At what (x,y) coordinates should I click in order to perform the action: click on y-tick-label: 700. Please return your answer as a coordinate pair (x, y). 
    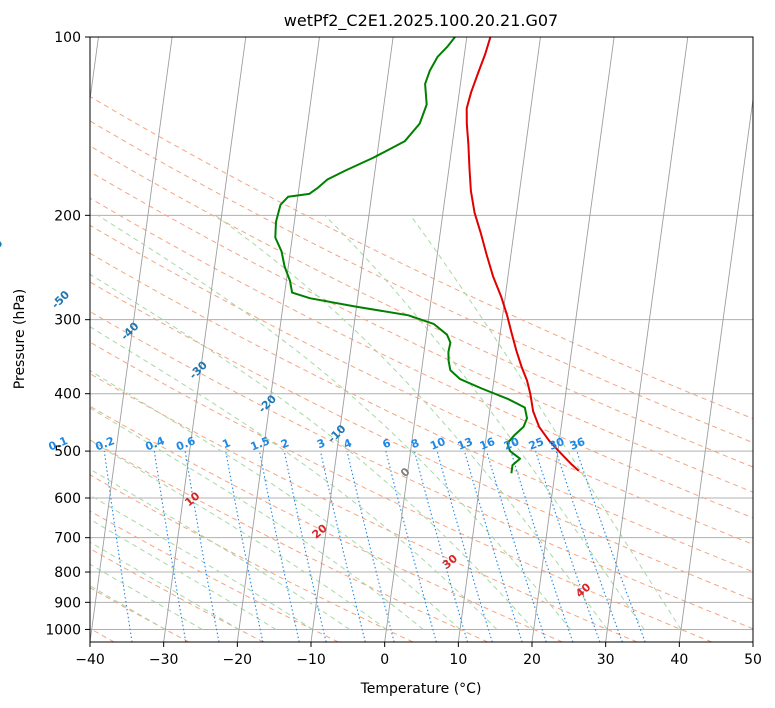
    Looking at the image, I should click on (67, 539).